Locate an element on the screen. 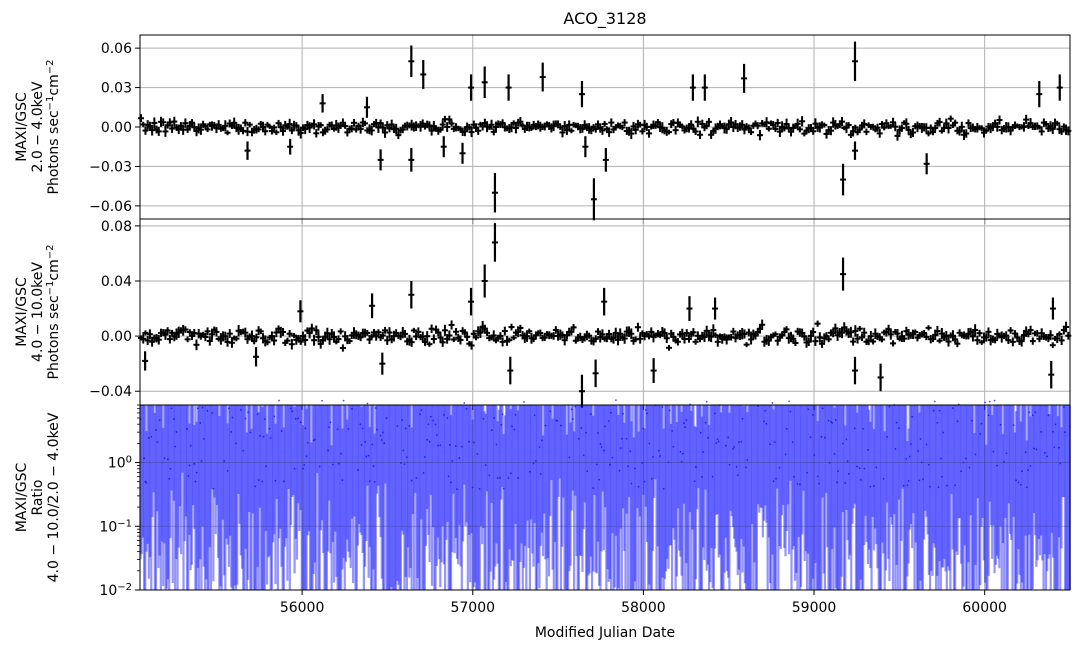  ylabel-line: Photons sec−1cm−2 is located at coordinates (54, 311).